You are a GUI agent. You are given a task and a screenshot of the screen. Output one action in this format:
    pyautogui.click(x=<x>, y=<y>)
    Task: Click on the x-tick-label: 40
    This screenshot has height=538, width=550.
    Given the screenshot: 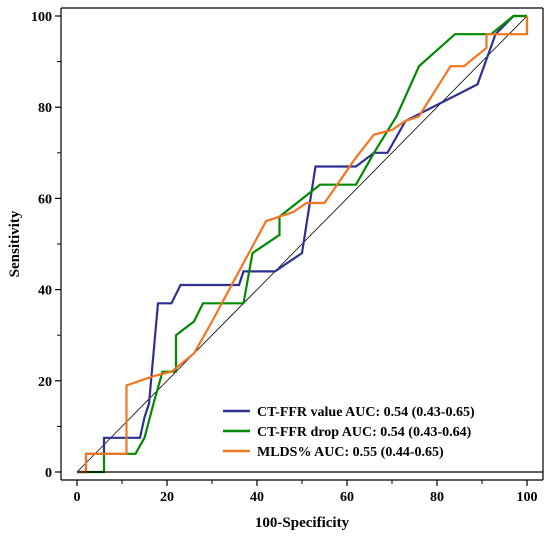 What is the action you would take?
    pyautogui.click(x=257, y=497)
    